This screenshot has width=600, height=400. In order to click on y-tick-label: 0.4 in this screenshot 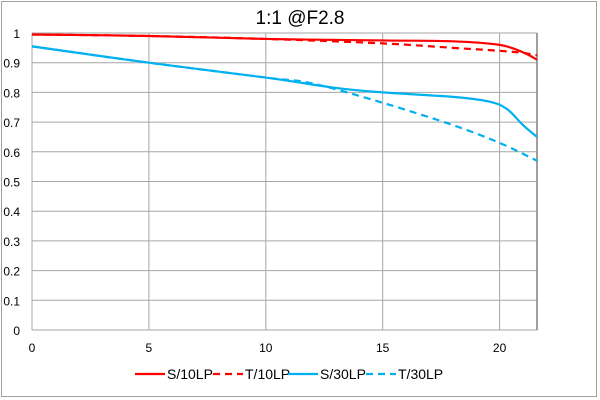, I will do `click(11, 212)`.